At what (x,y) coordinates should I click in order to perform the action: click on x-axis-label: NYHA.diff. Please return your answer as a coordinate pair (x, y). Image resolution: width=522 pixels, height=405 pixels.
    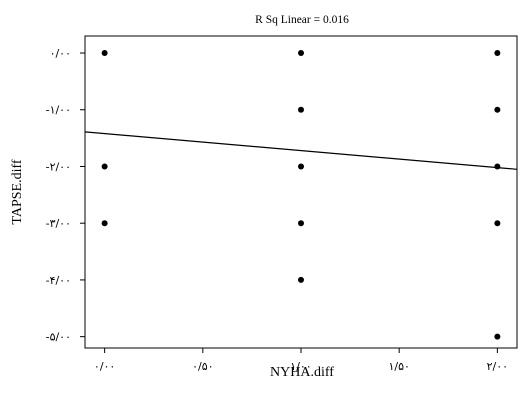
    Looking at the image, I should click on (302, 372).